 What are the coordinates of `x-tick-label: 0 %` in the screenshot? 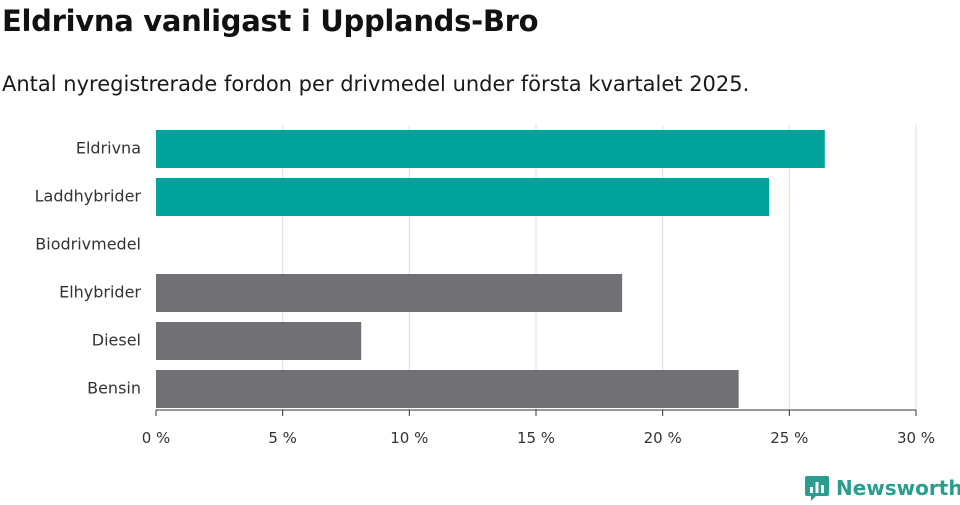 It's located at (156, 438).